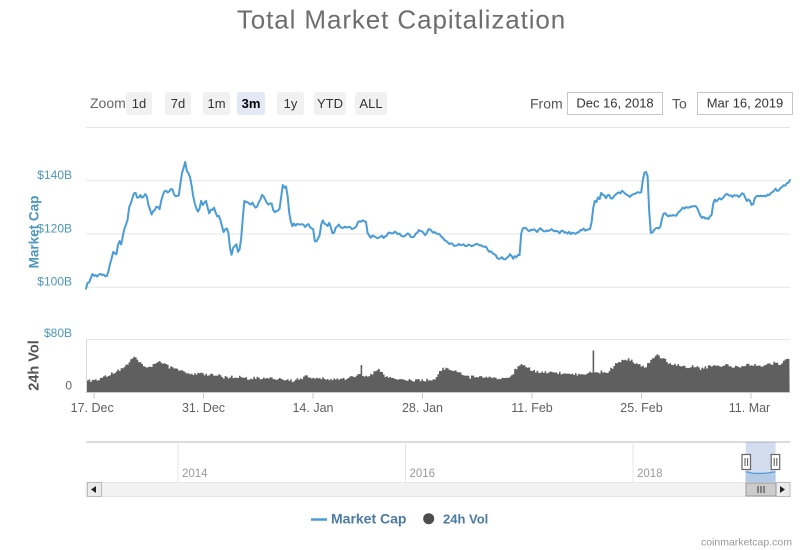  Describe the element at coordinates (546, 104) in the screenshot. I see `svg-text: From` at that location.